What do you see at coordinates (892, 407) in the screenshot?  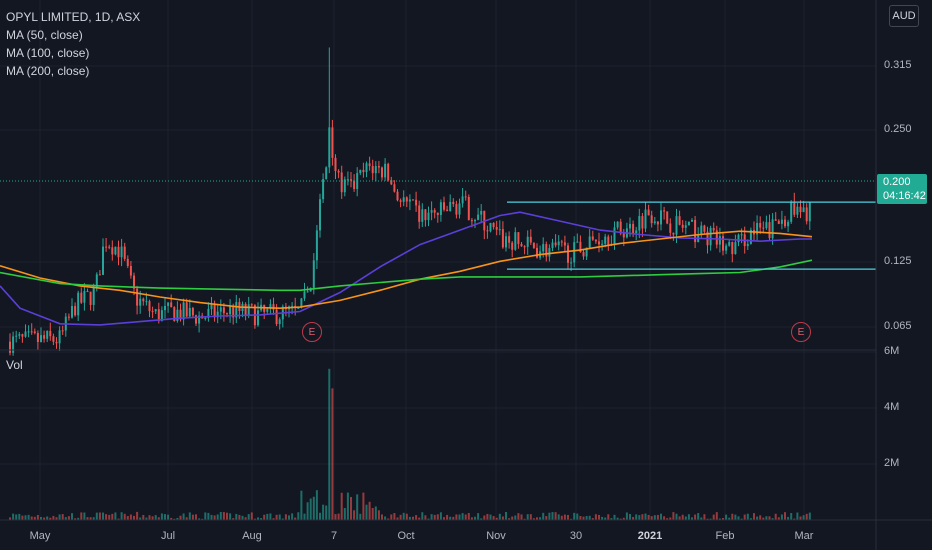 I see `volume-tick: 4M` at bounding box center [892, 407].